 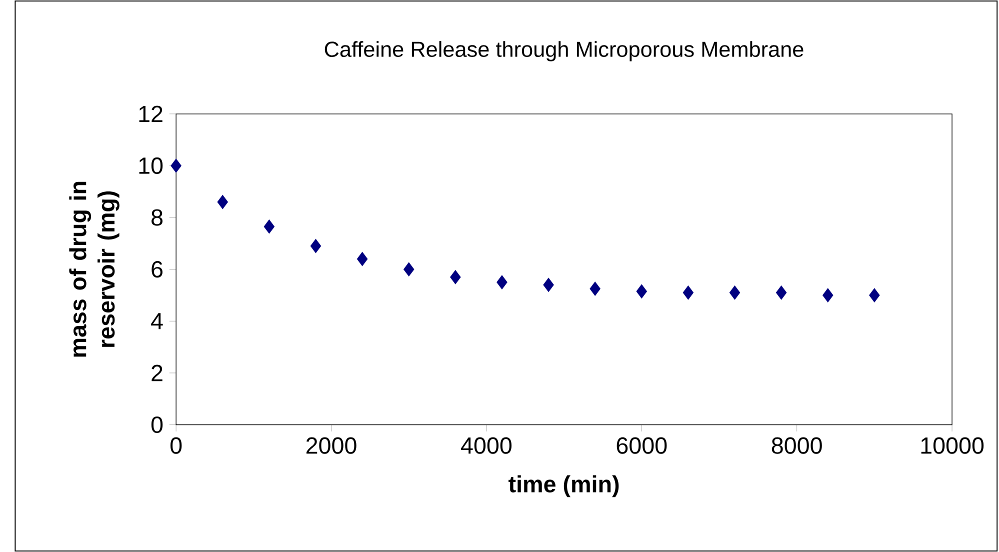 What do you see at coordinates (331, 445) in the screenshot?
I see `x-tick-label: 2000` at bounding box center [331, 445].